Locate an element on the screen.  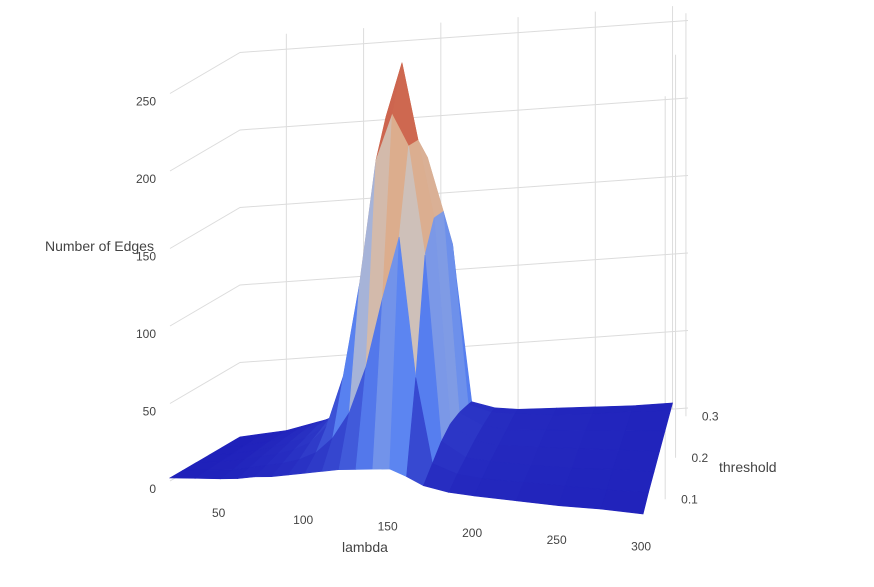
y-axis-title: threshold is located at coordinates (748, 467).